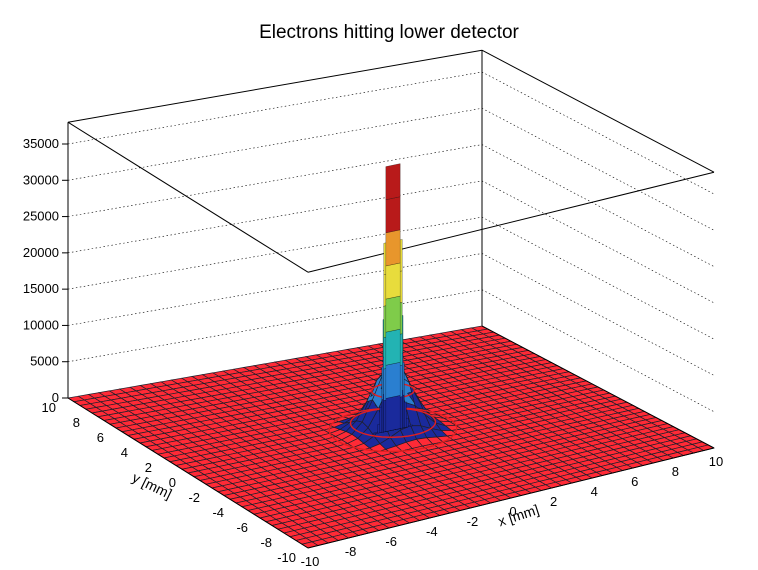  Describe the element at coordinates (172, 482) in the screenshot. I see `y-tick-label: 0` at that location.